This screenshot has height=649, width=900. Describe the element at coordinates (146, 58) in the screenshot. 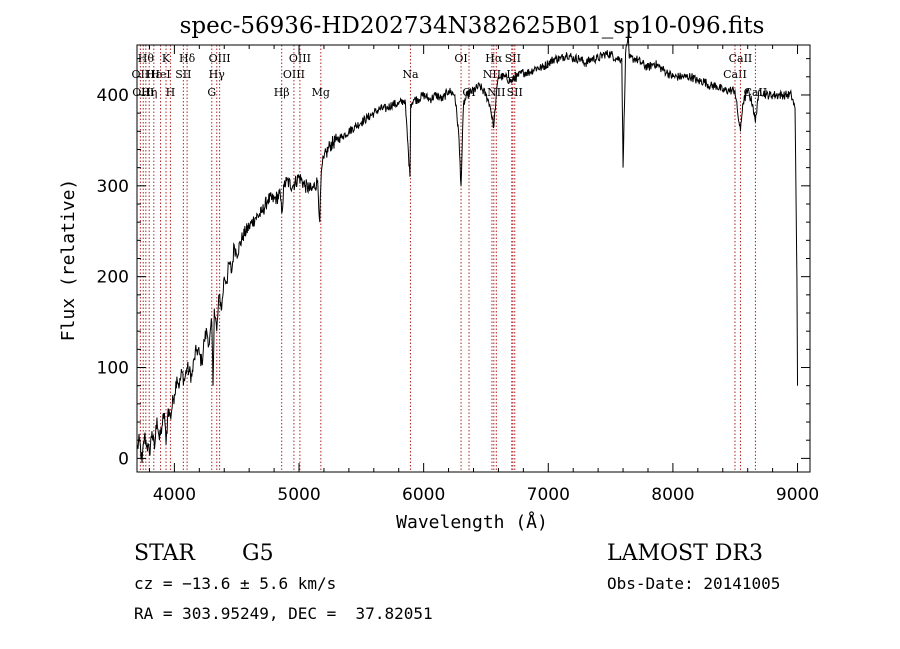

I see `line-marker-label: Hθ` at that location.